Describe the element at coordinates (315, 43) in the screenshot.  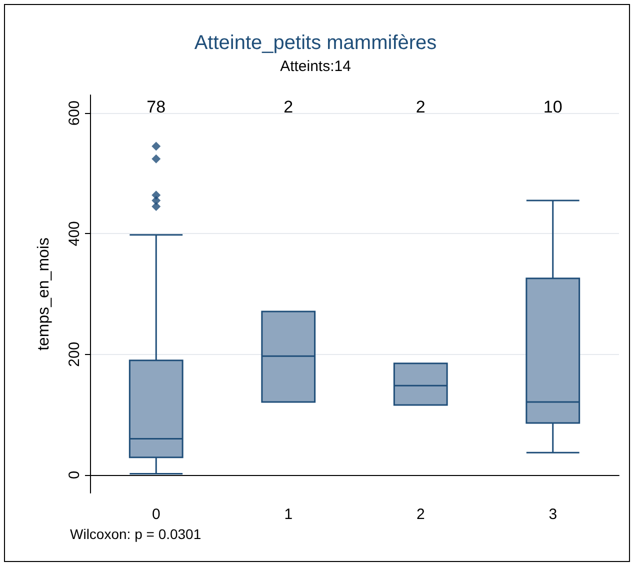
I see `chart-title: Atteinte_petits mammifères` at that location.